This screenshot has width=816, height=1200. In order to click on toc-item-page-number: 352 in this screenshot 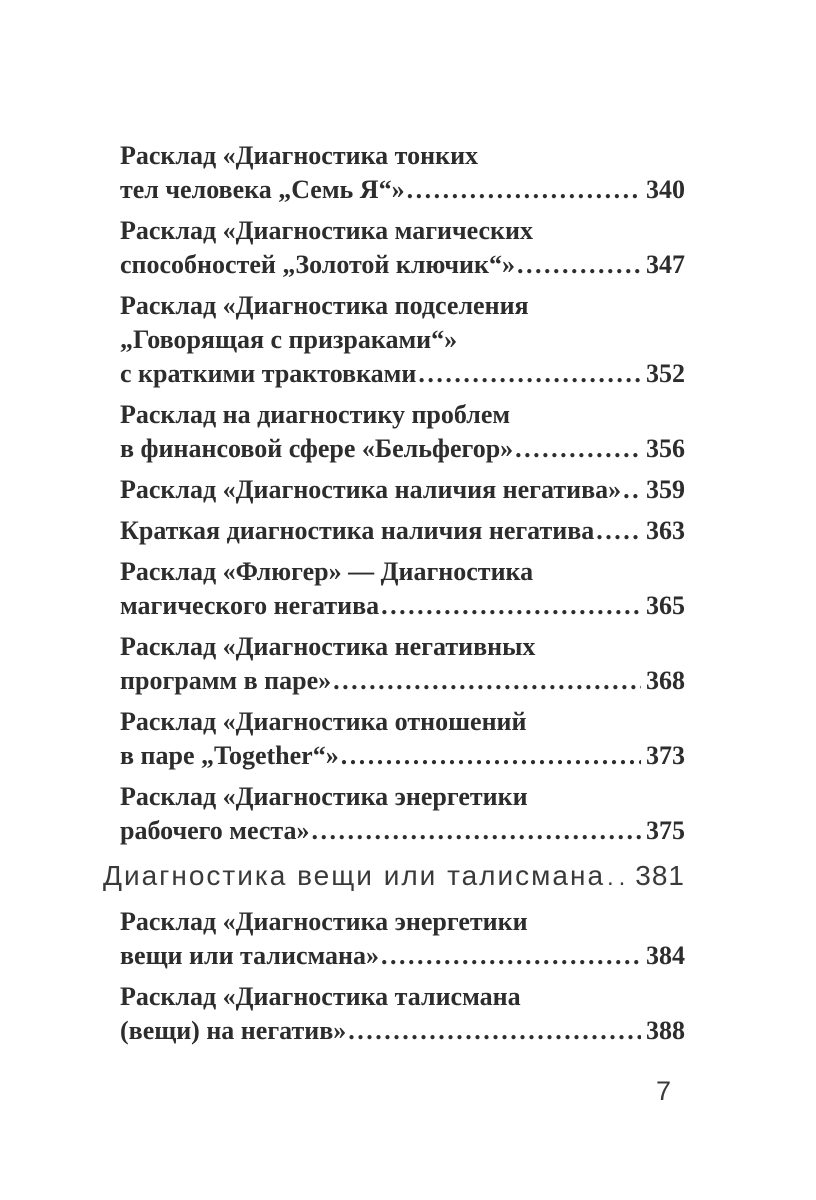, I will do `click(665, 373)`.